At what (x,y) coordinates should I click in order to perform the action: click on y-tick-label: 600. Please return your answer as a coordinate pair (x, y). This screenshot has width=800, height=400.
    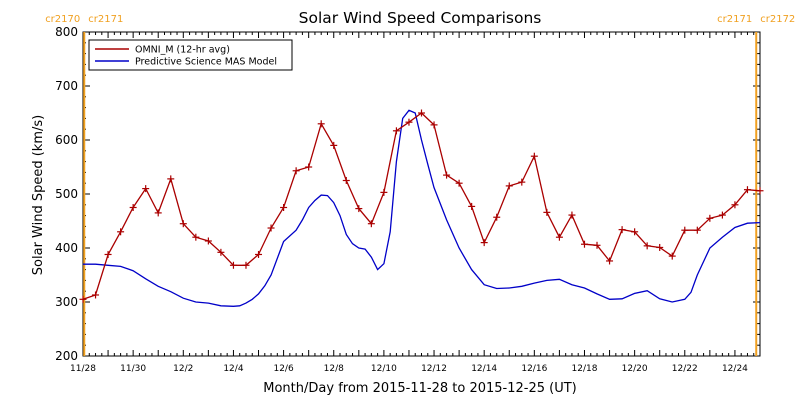
    Looking at the image, I should click on (66, 140).